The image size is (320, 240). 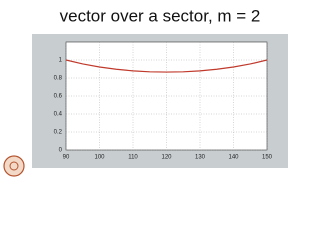 What do you see at coordinates (166, 66) in the screenshot?
I see `data-line` at bounding box center [166, 66].